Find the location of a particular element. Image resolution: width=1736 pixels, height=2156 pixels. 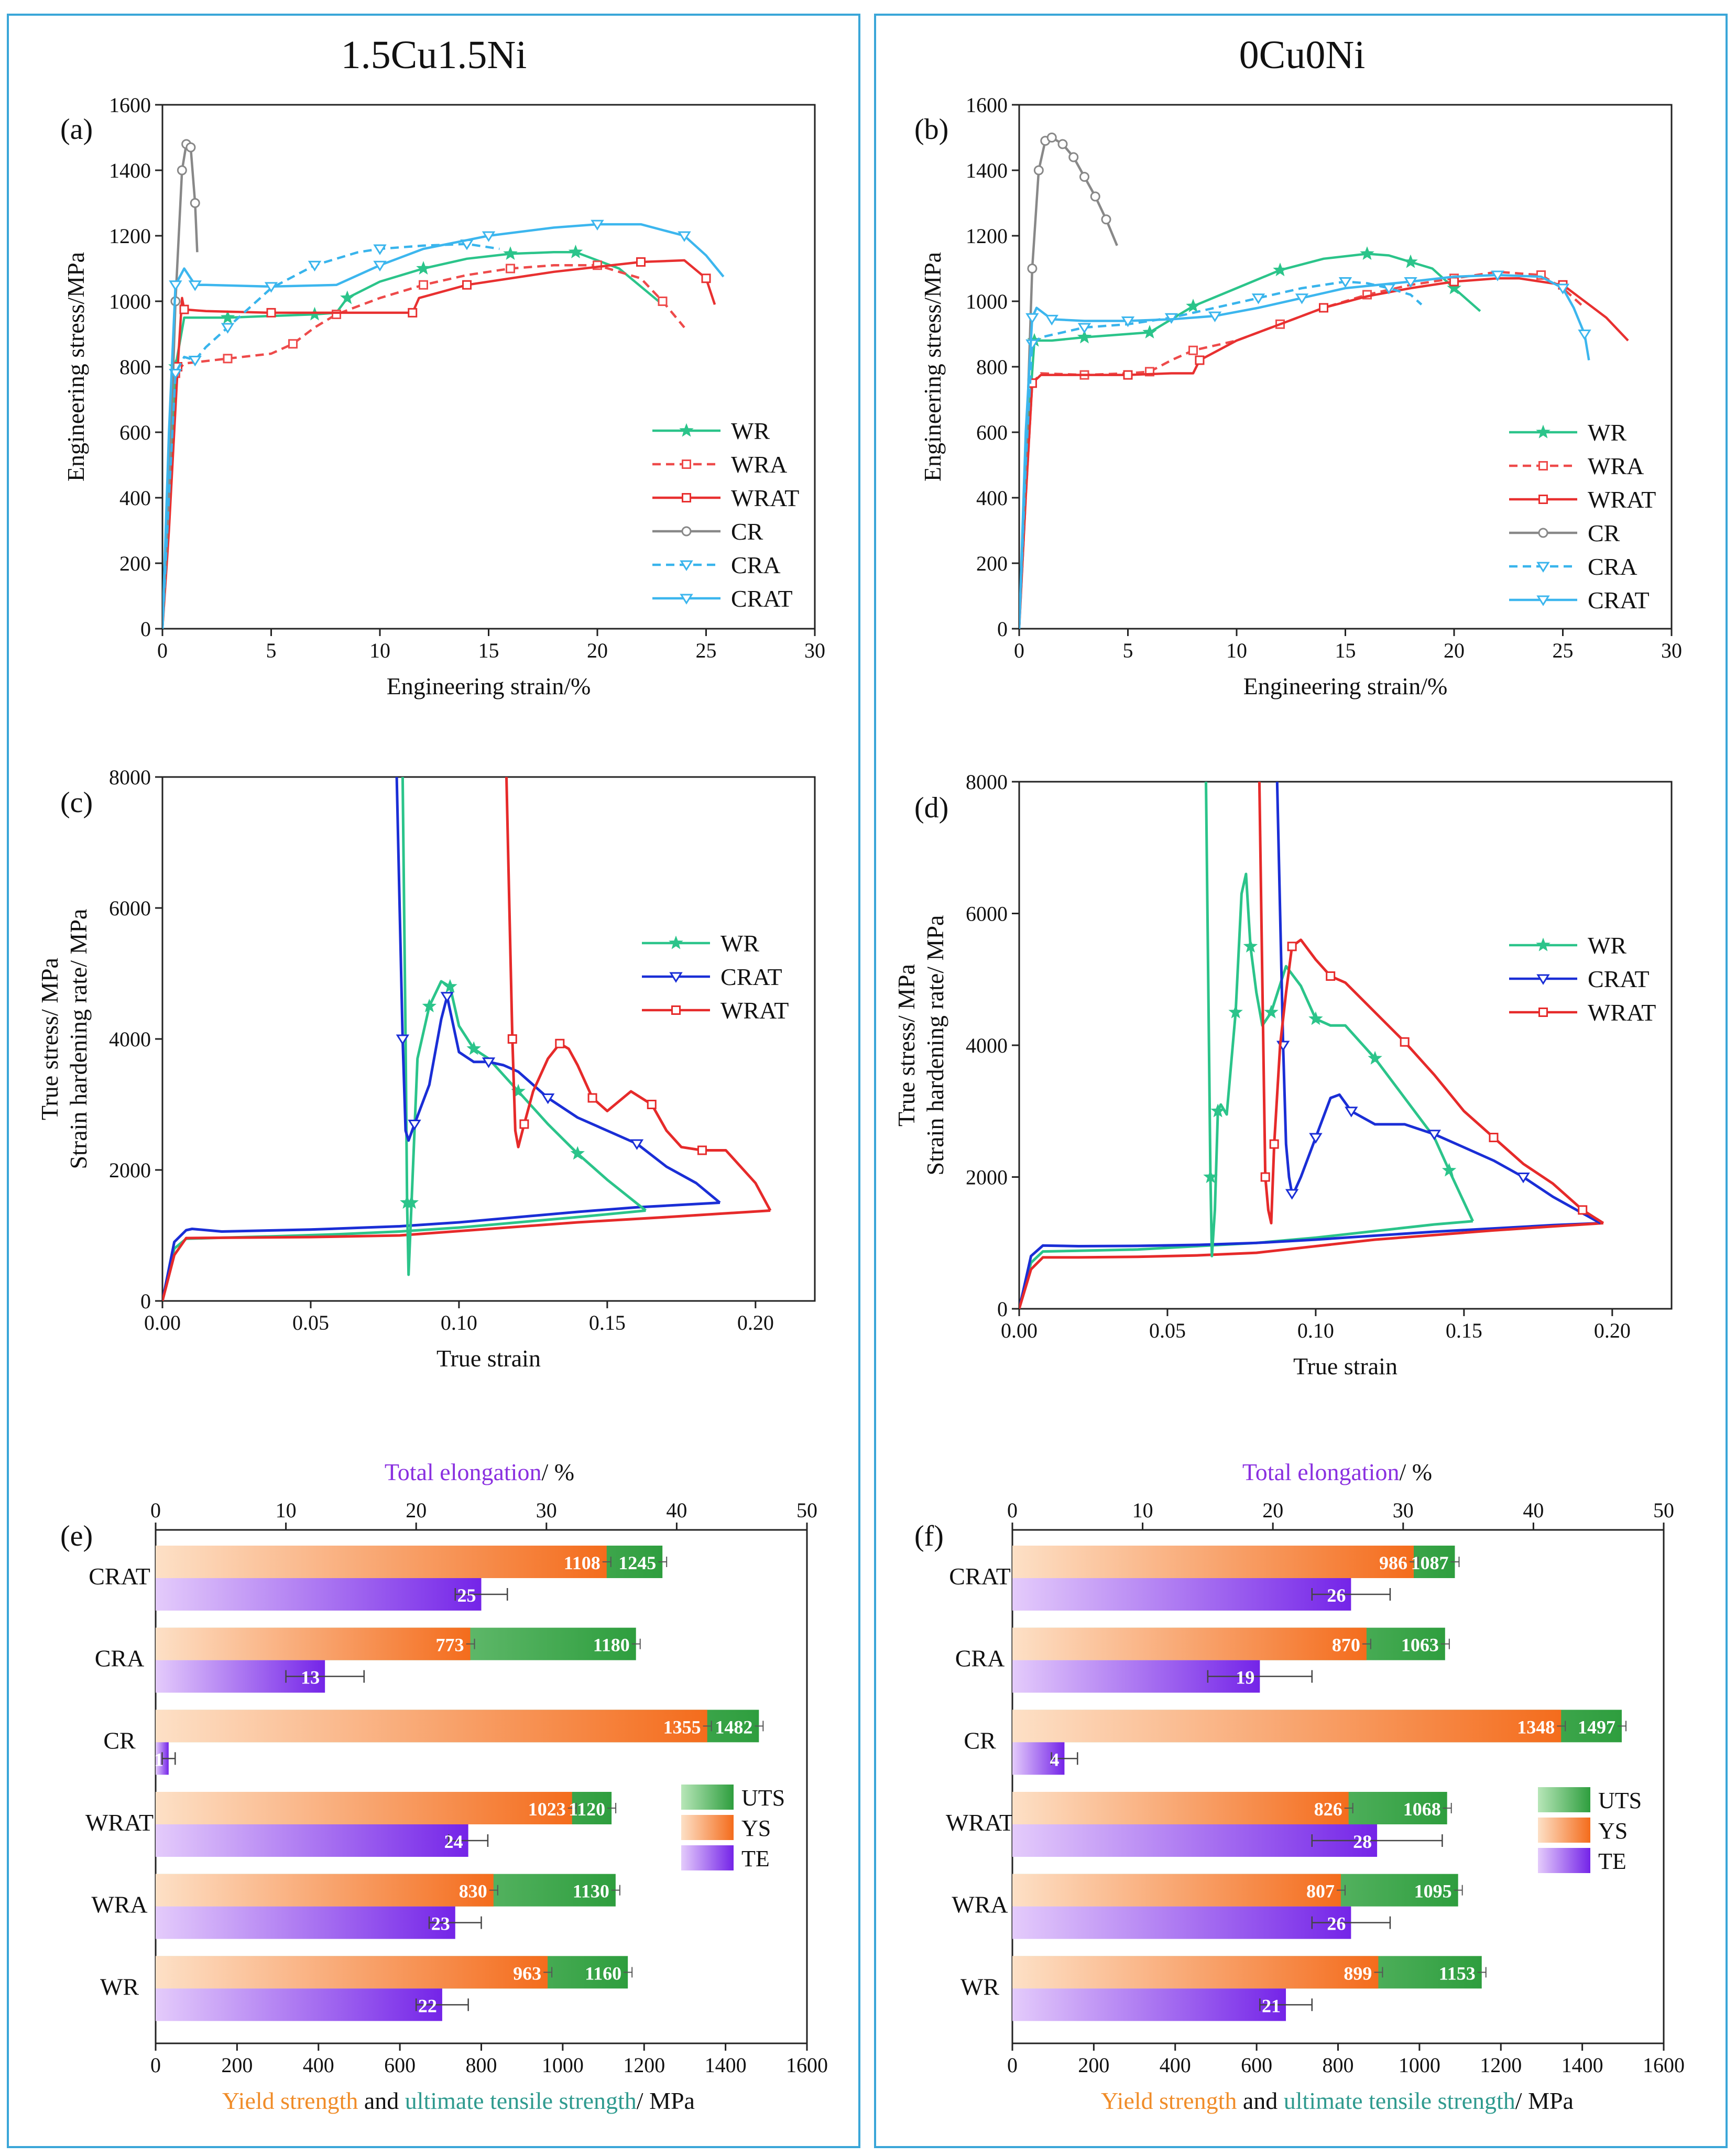

column-title-2: 0Cu0Ni is located at coordinates (1302, 55).